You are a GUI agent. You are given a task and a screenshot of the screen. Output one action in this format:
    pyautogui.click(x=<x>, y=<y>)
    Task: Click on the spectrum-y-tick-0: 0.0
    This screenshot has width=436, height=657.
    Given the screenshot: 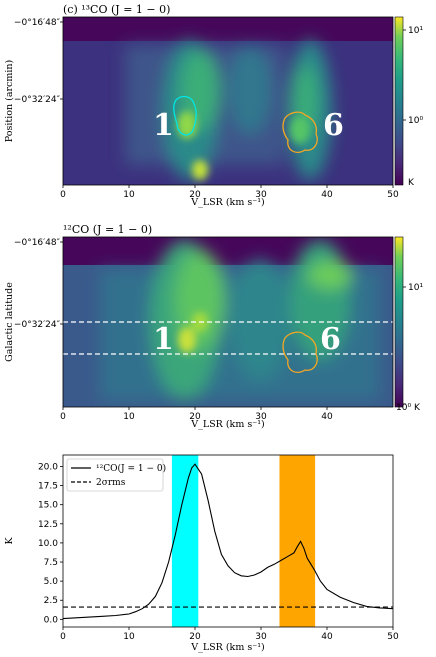 What is the action you would take?
    pyautogui.click(x=51, y=620)
    